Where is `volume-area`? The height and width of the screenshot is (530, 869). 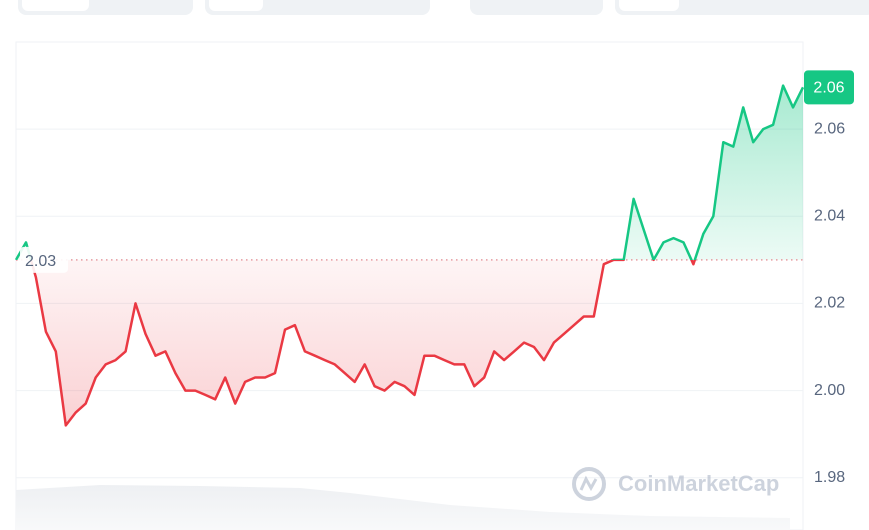 volume-area is located at coordinates (403, 507).